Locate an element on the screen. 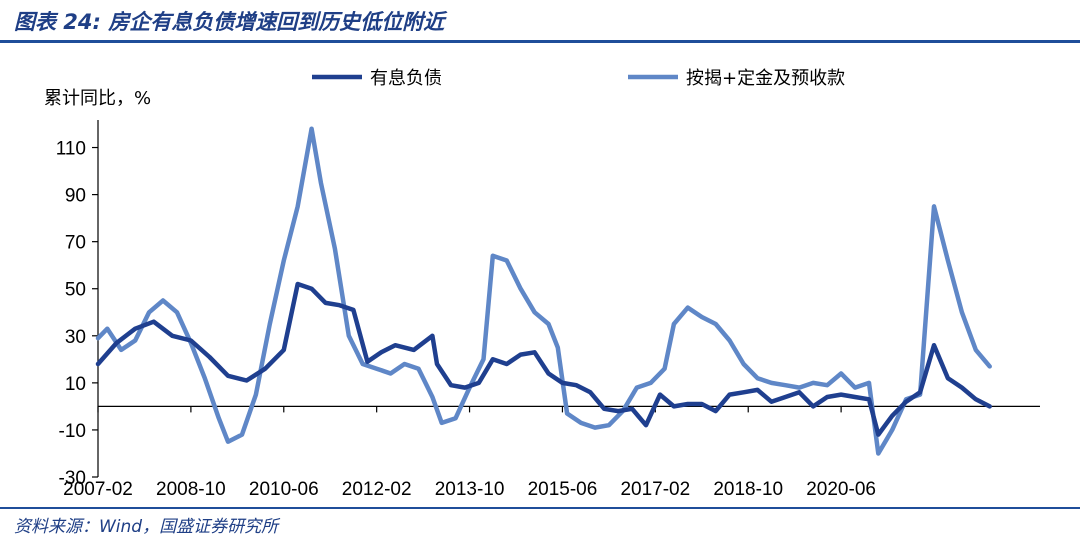 This screenshot has width=1080, height=539. x-tick-label: 2015-06 is located at coordinates (563, 489).